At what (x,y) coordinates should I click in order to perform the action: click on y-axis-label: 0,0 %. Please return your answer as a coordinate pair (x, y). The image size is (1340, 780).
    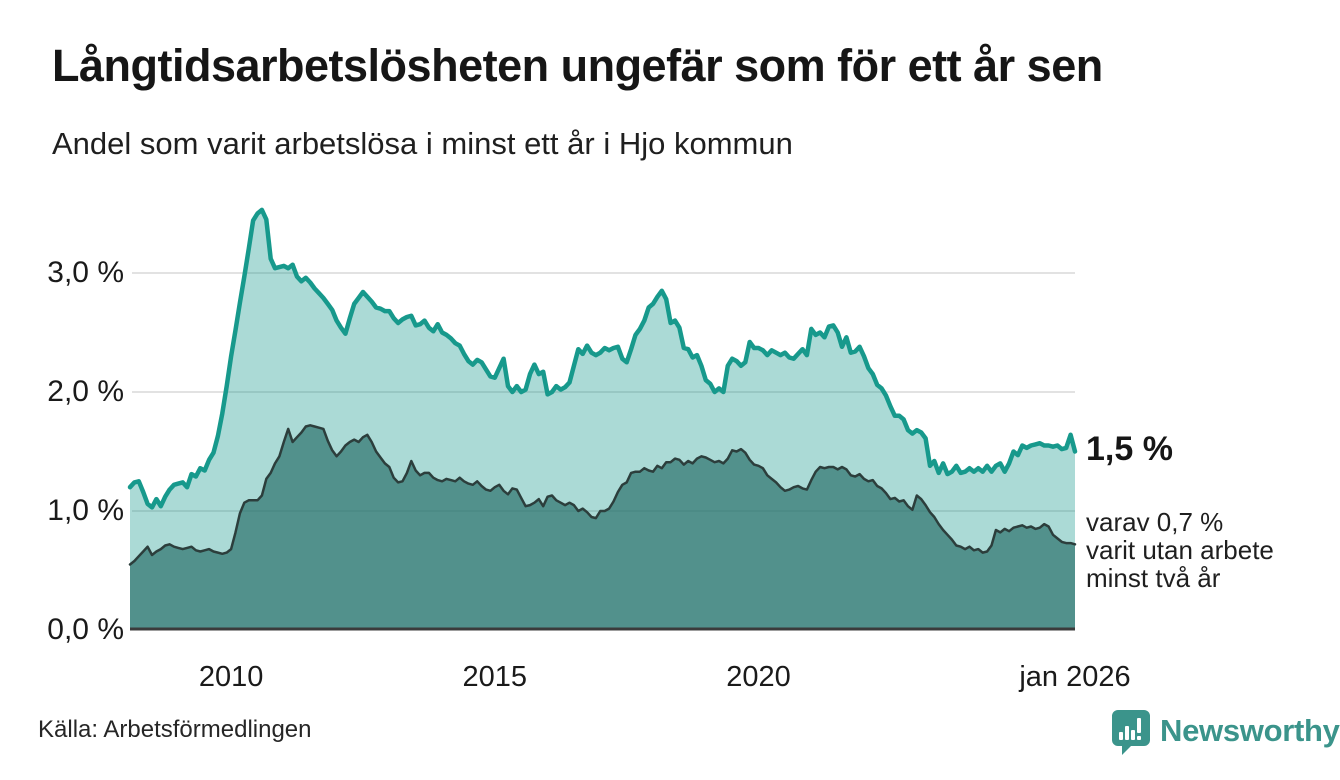
    Looking at the image, I should click on (85, 629).